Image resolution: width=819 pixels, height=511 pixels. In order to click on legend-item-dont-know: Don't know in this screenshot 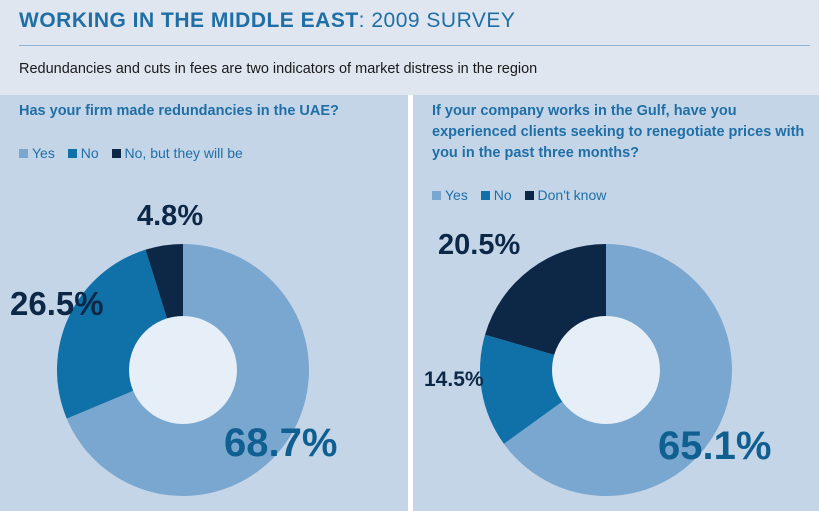, I will do `click(565, 195)`.